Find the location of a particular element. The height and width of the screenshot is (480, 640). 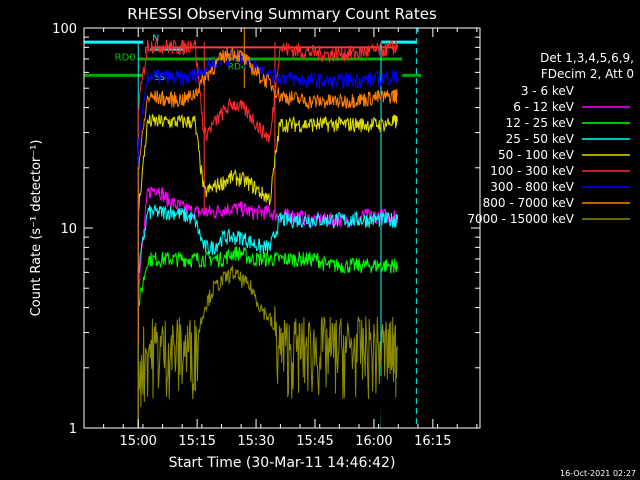

x-tick-label: 15:15 is located at coordinates (196, 441).